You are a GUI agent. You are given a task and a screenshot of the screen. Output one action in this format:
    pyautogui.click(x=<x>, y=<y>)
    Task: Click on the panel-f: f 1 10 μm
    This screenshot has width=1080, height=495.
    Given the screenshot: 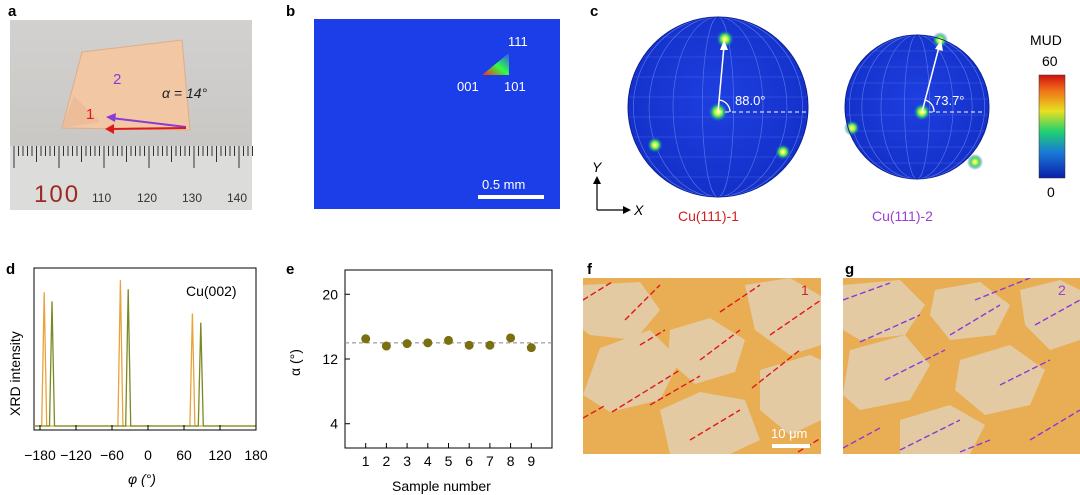 What is the action you would take?
    pyautogui.click(x=702, y=357)
    